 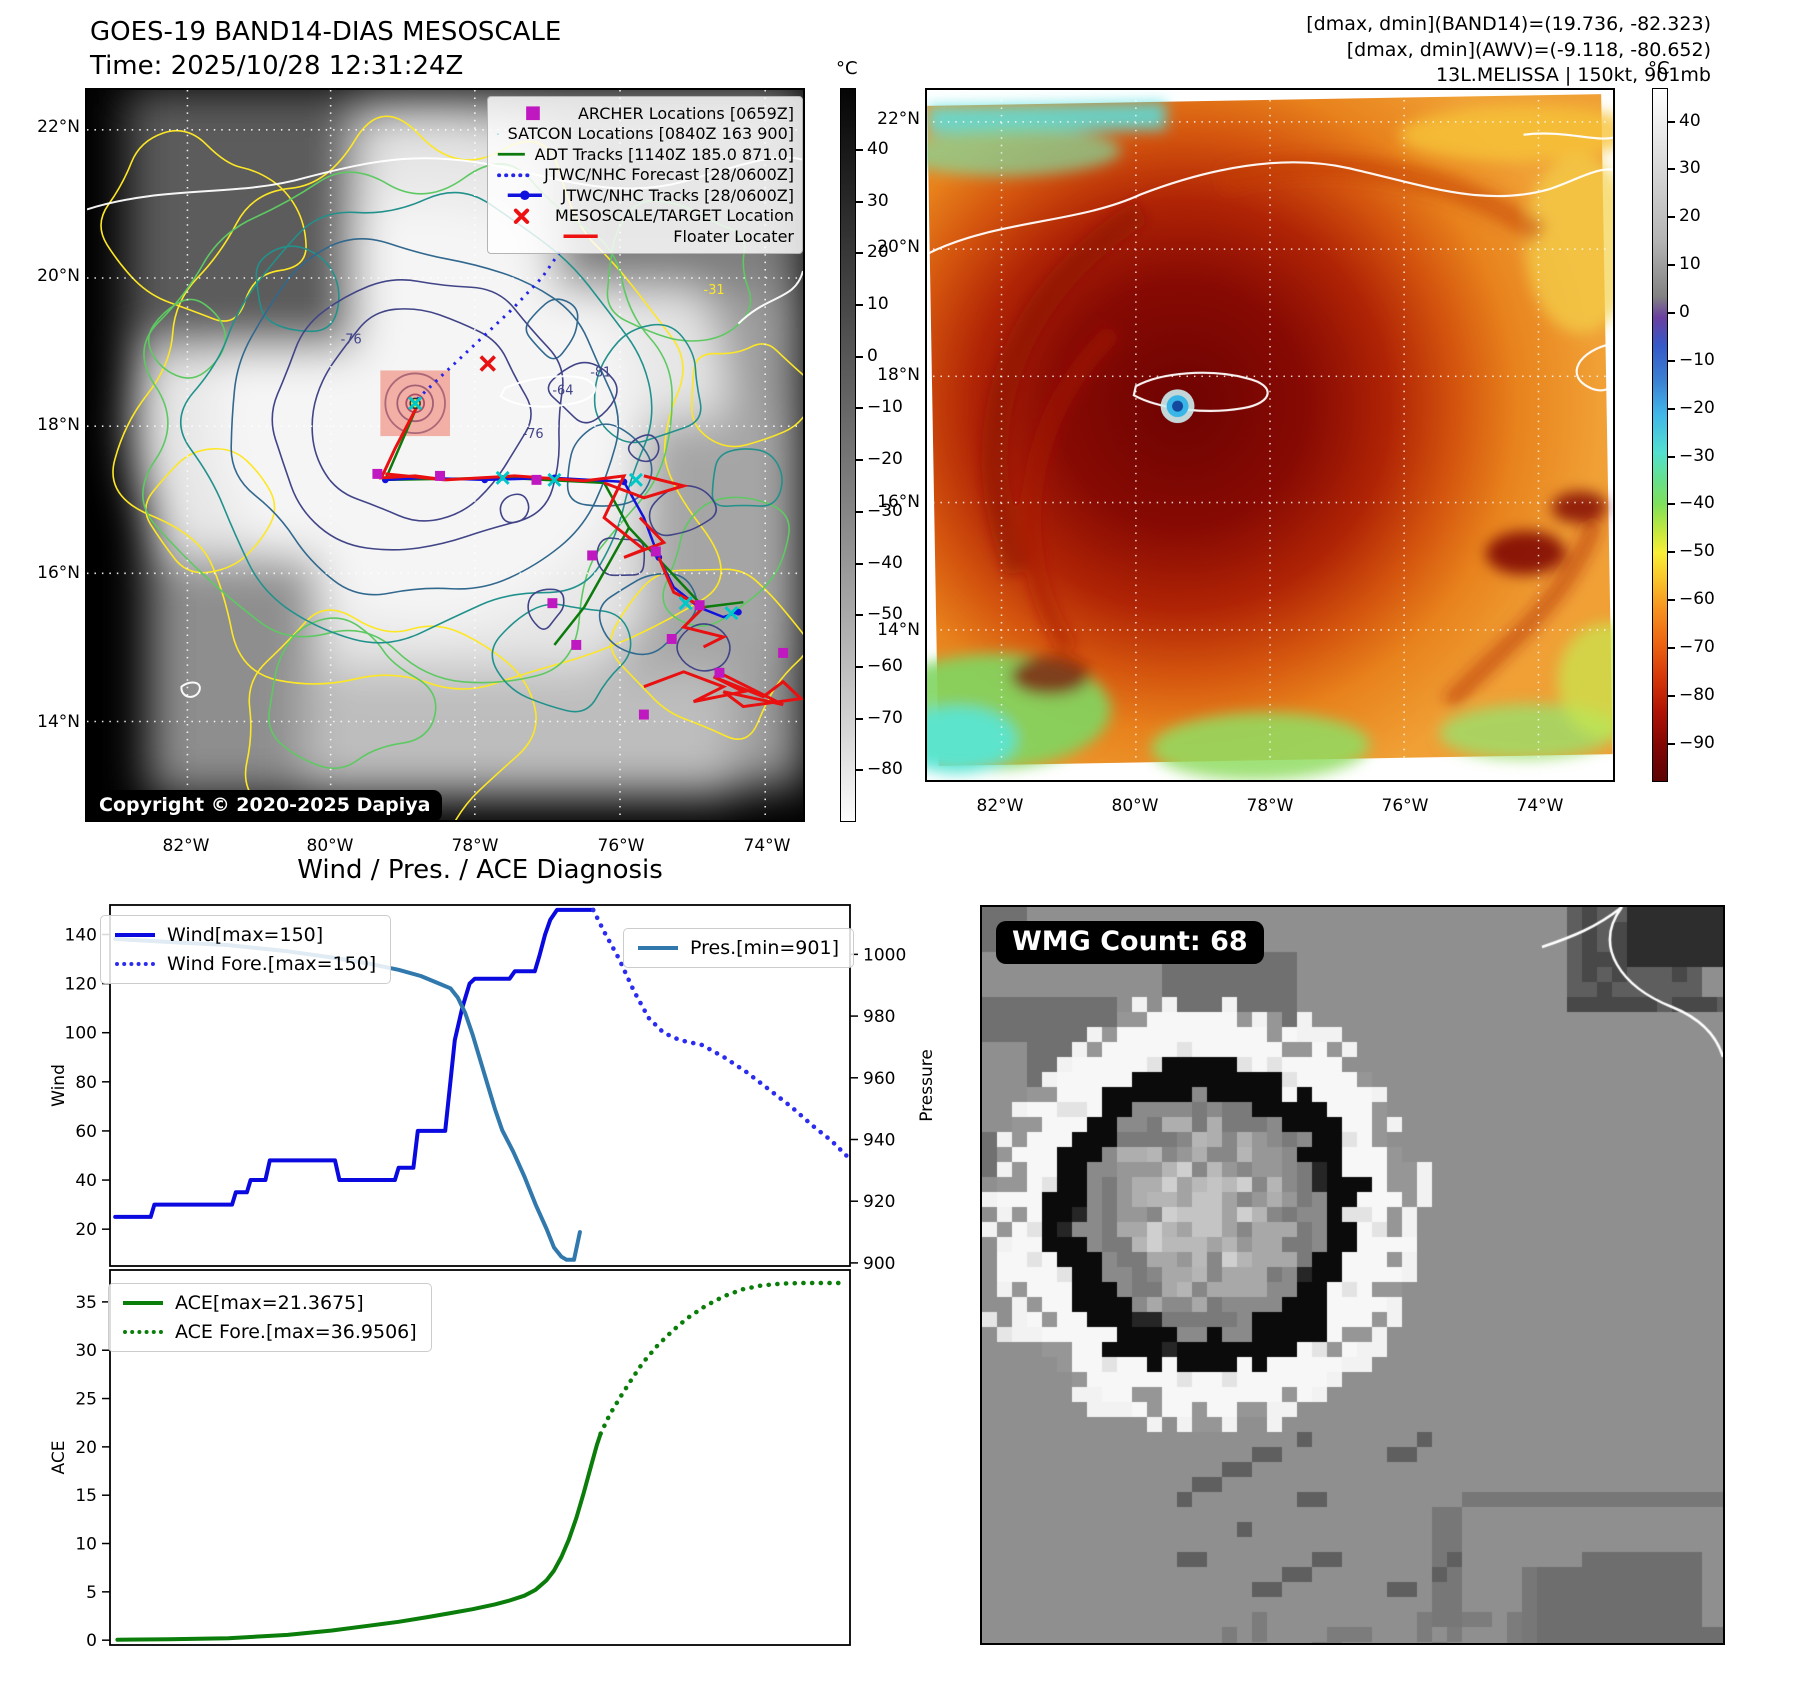 I want to click on cb1-tick-label: −50, so click(x=885, y=614).